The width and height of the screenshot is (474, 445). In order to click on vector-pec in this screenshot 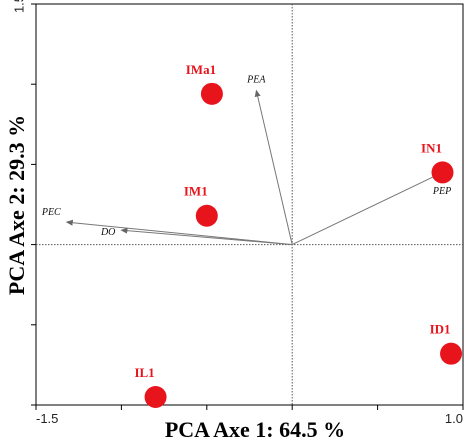, I will do `click(179, 232)`.